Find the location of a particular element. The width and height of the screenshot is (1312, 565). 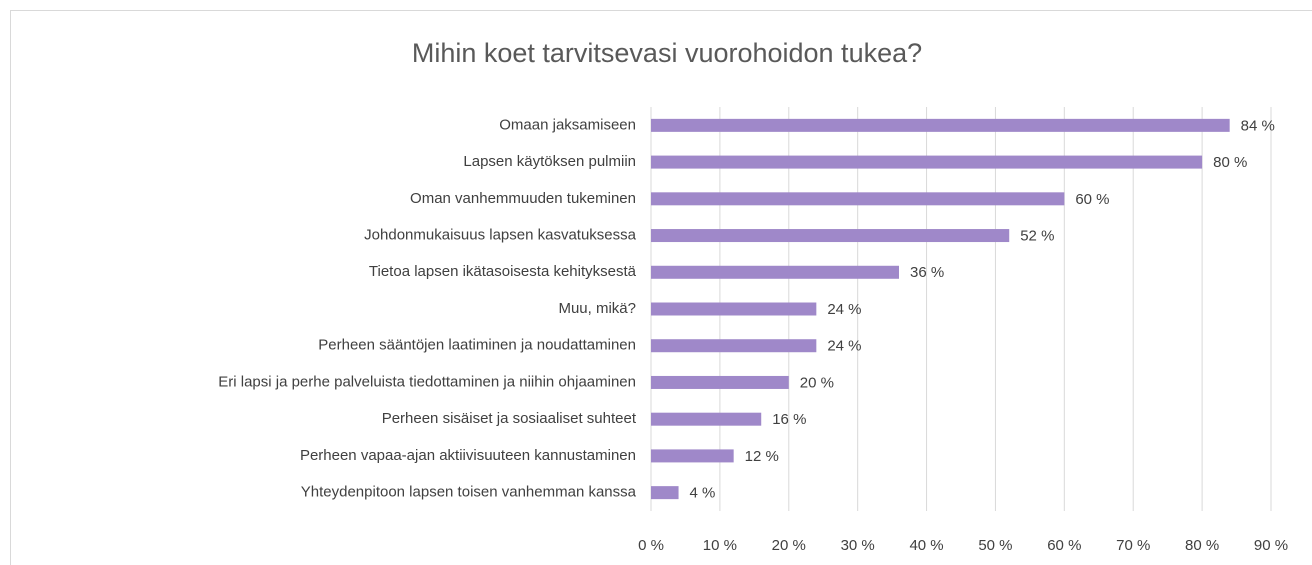

data-label: 20 % is located at coordinates (817, 382).